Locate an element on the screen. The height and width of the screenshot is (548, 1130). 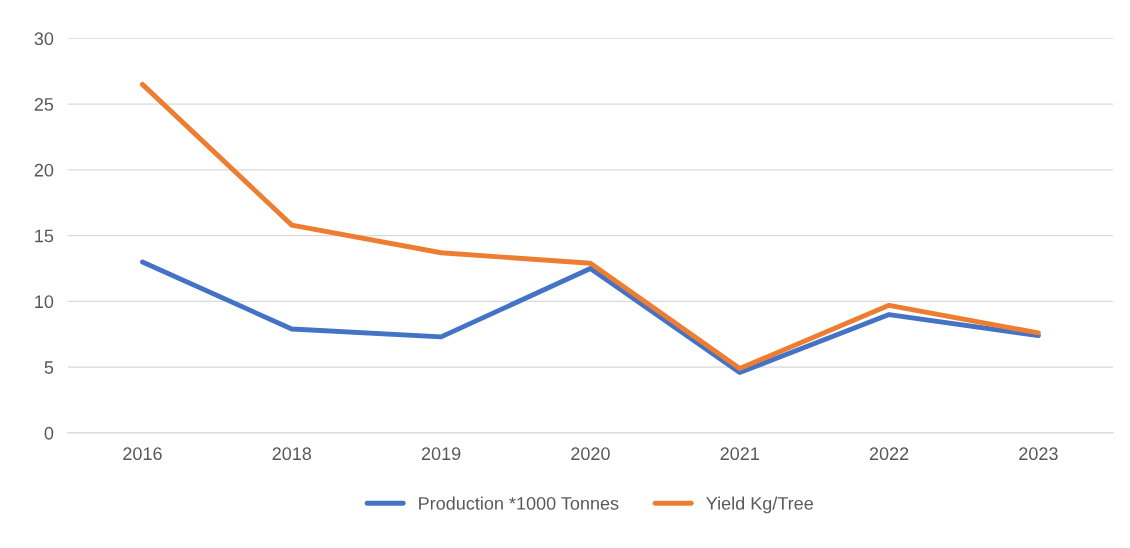
legend-label: Yield Kg/Tree is located at coordinates (759, 505).